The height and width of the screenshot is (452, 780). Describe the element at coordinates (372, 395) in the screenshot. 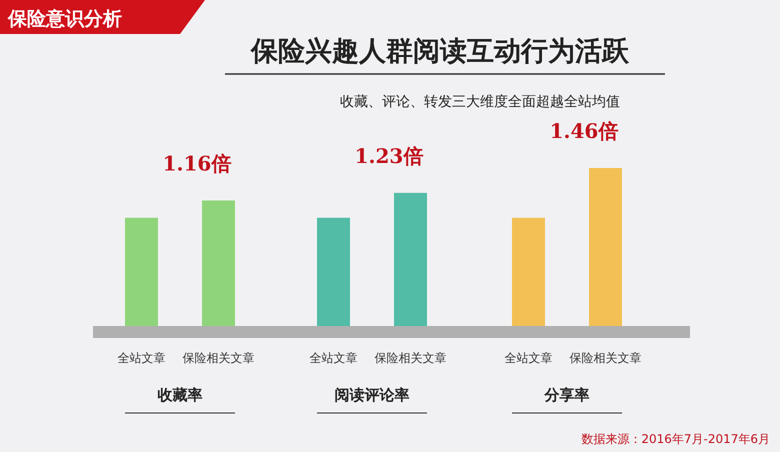

I see `text: 阅读评论率` at that location.